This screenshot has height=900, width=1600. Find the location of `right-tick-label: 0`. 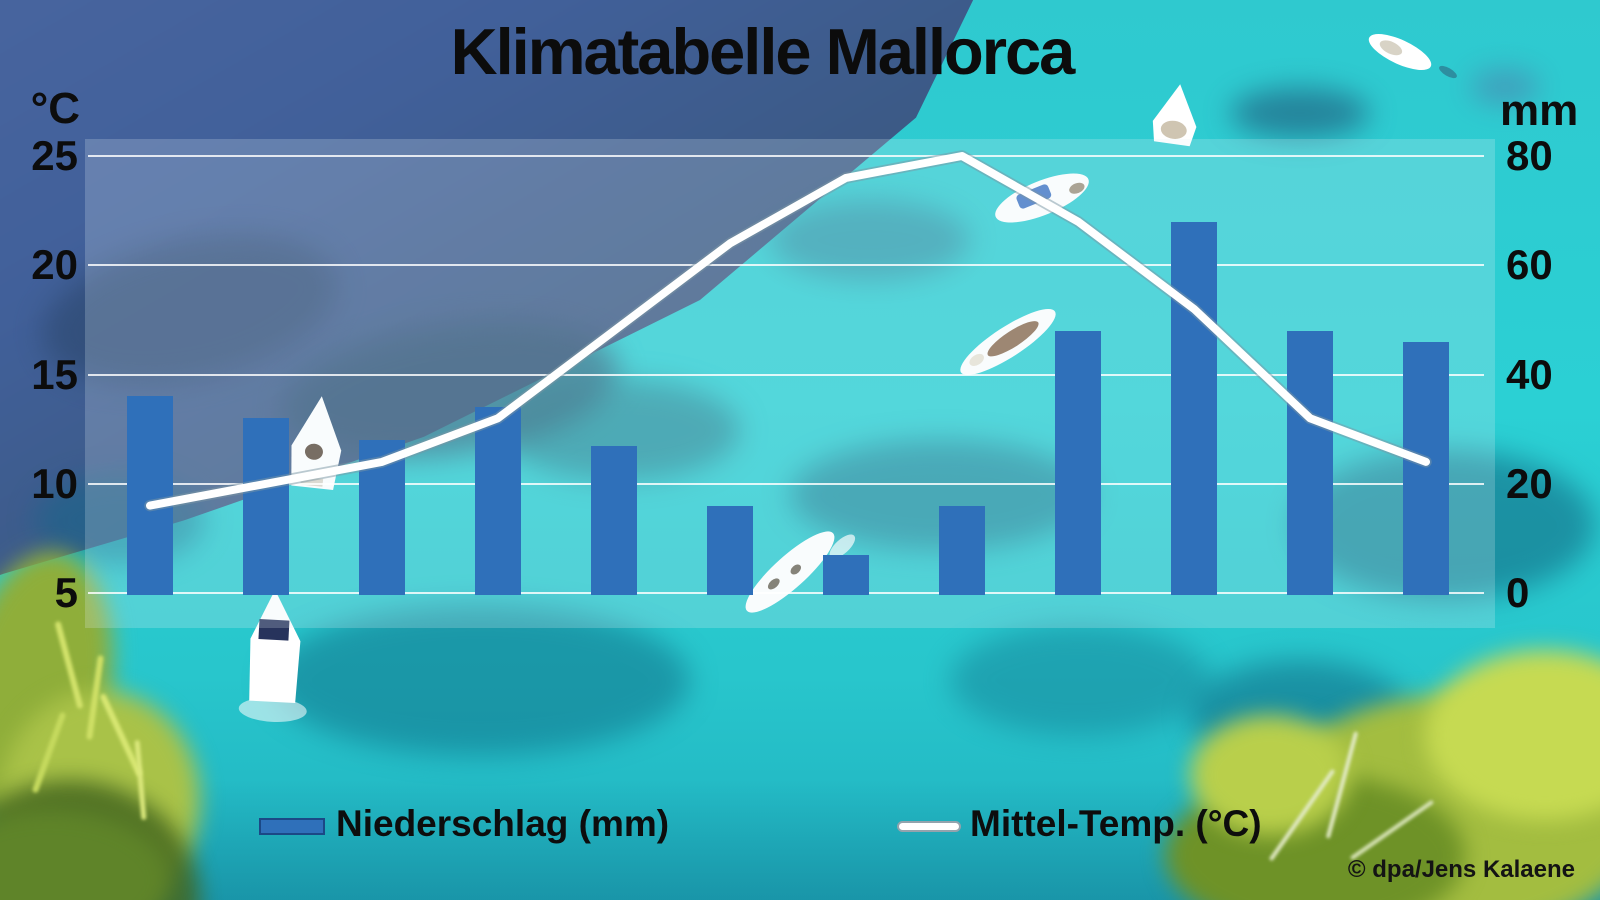

right-tick-label: 0 is located at coordinates (1518, 592).